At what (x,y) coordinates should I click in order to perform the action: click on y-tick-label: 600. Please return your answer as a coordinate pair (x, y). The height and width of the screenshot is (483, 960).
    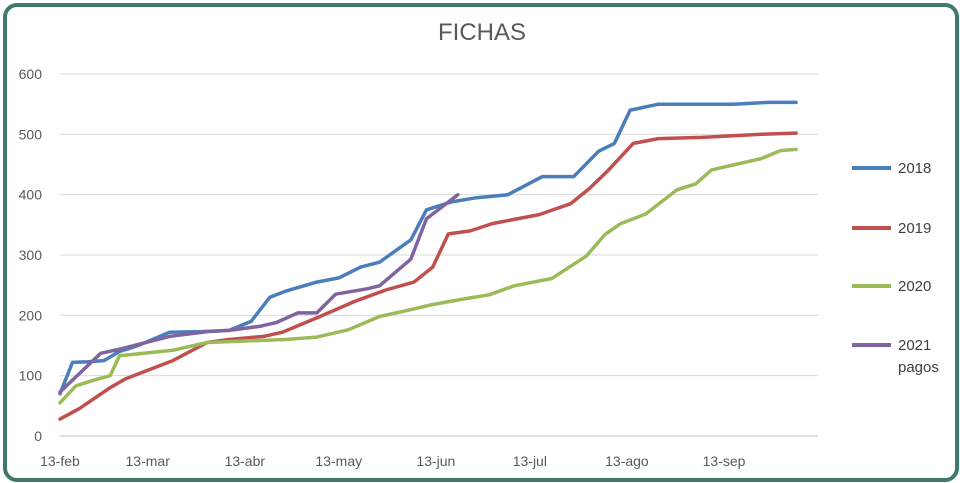
    Looking at the image, I should click on (31, 74).